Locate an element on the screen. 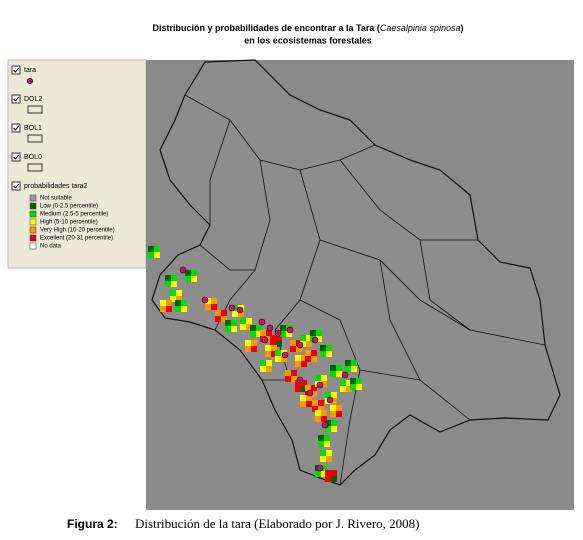 This screenshot has height=540, width=583. checkmark is located at coordinates (16, 99).